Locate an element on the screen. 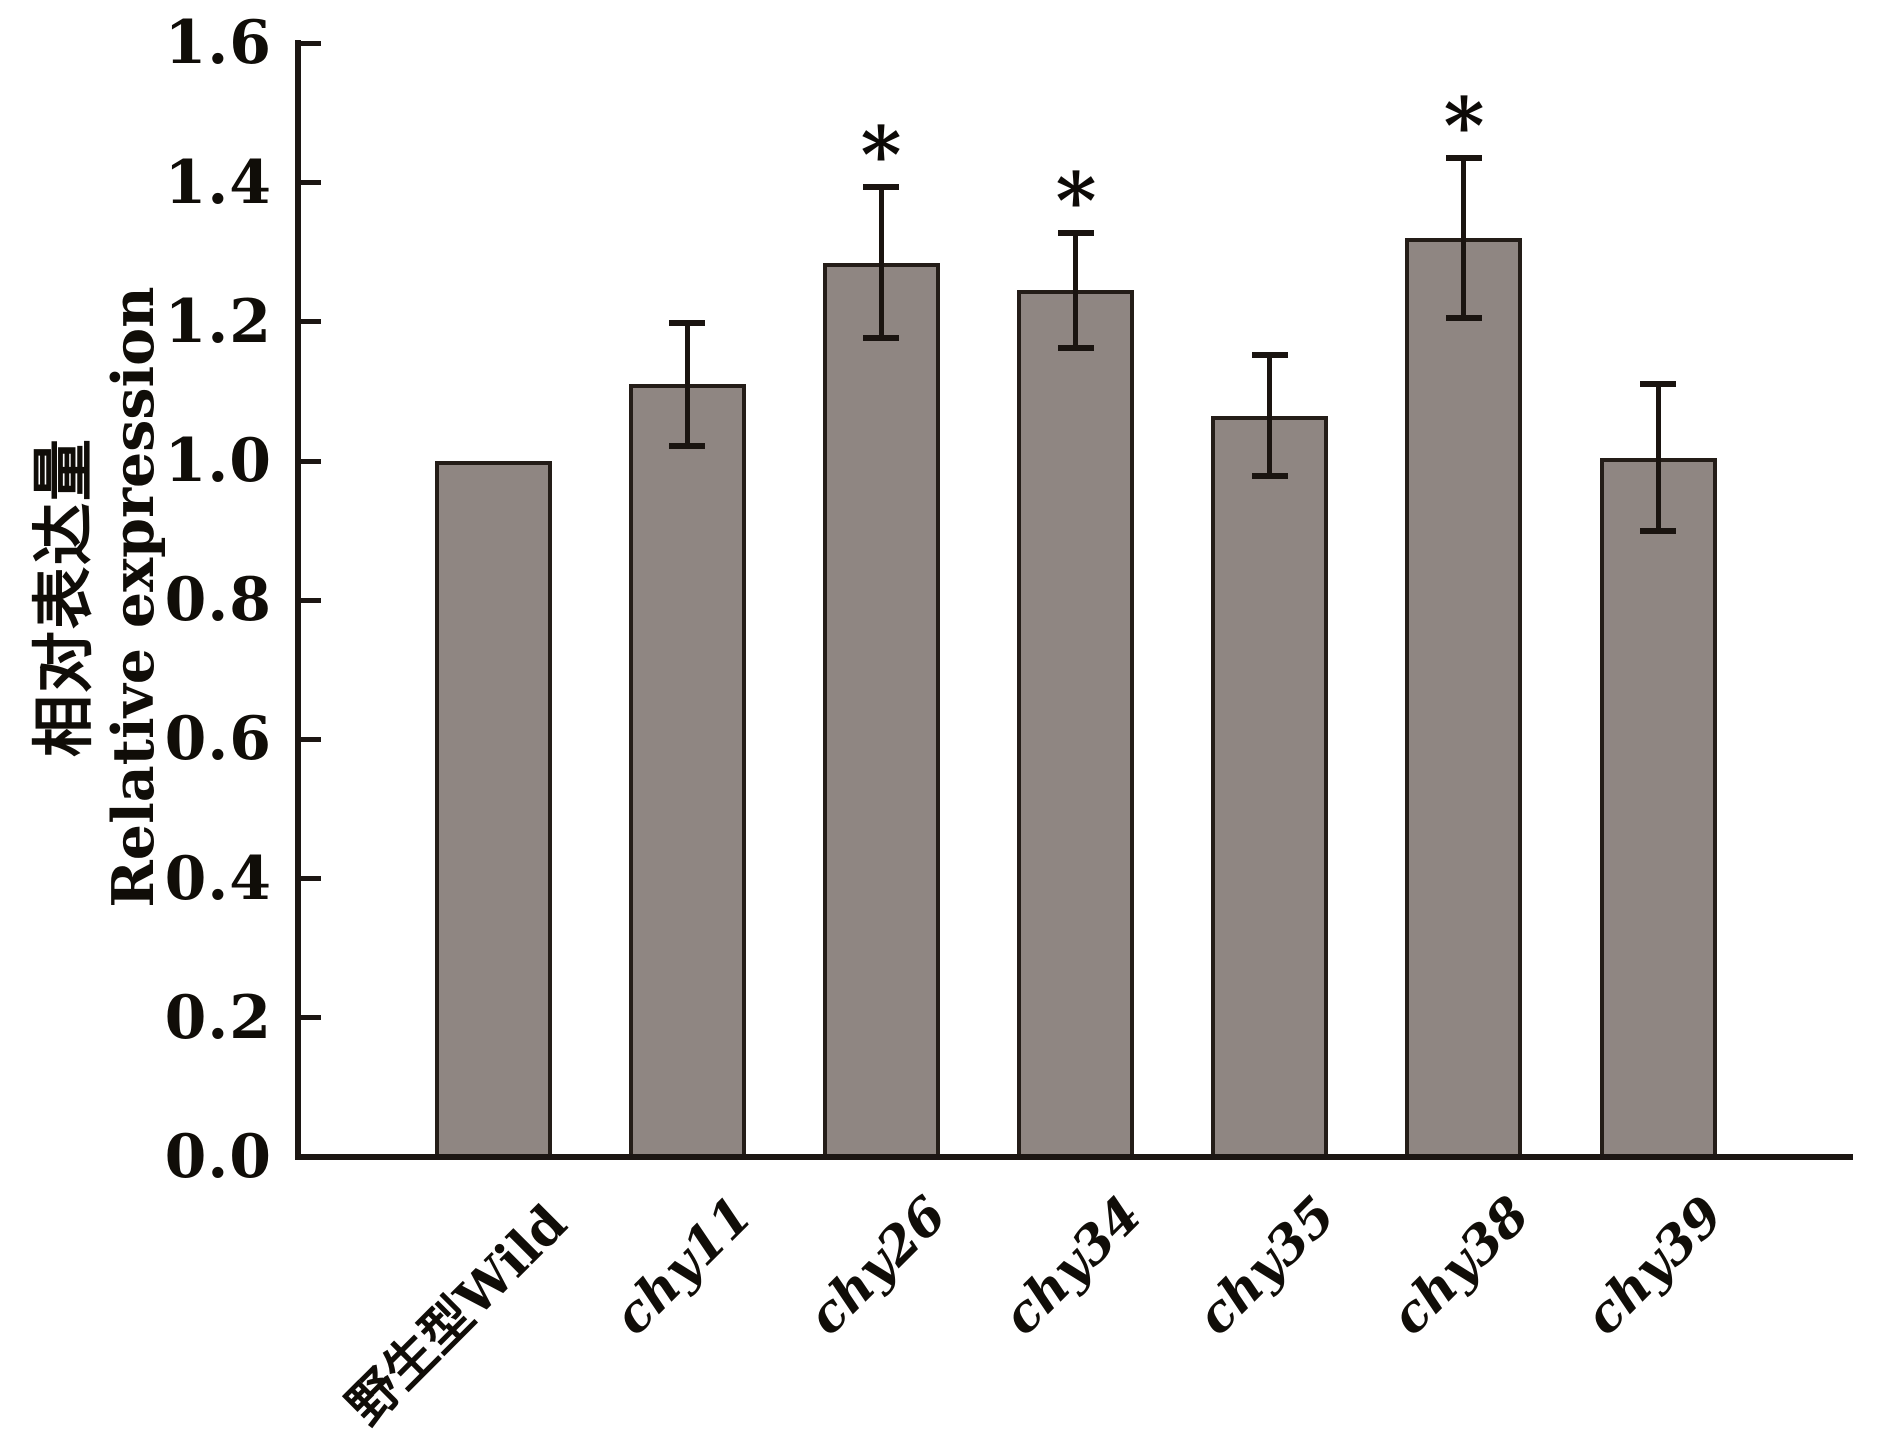 The image size is (1890, 1442). x-tick-label-chy34: chy34 is located at coordinates (1072, 1266).